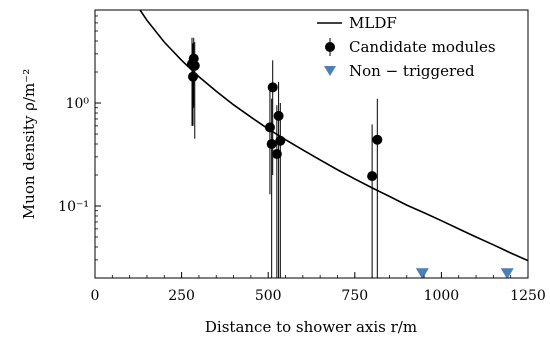 The image size is (550, 339). I want to click on x-axis-label: Distance to shower axis r/m, so click(311, 327).